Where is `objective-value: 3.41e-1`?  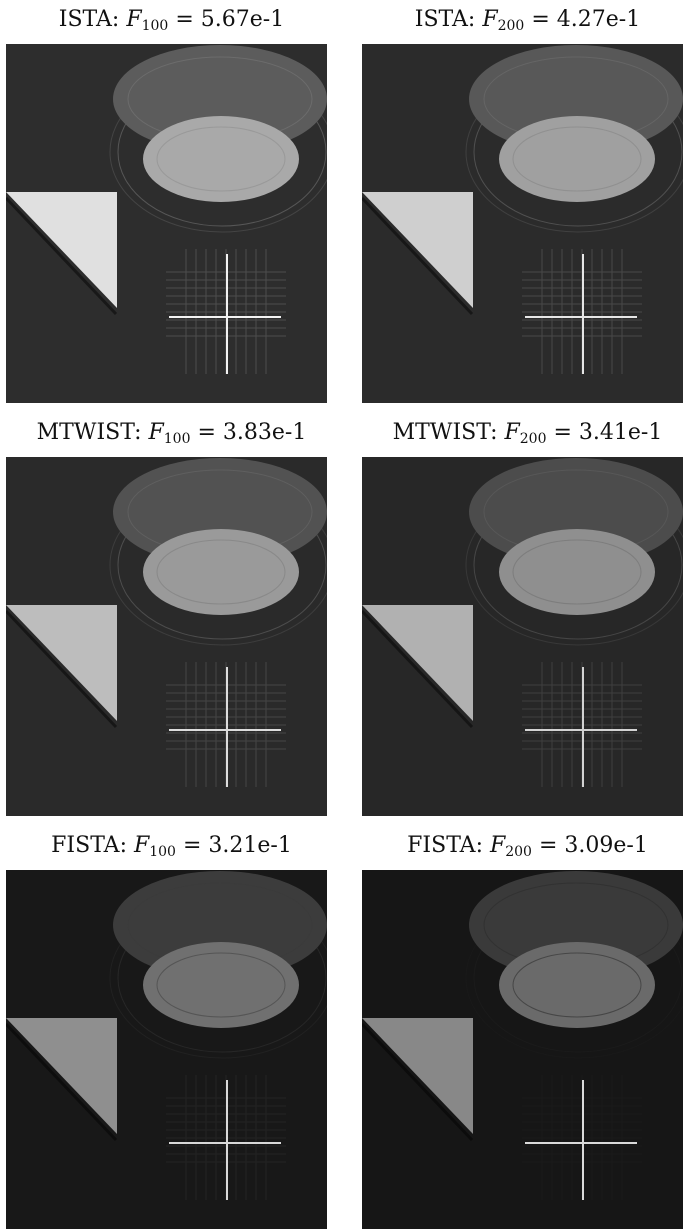
objective-value: 3.41e-1 is located at coordinates (620, 432).